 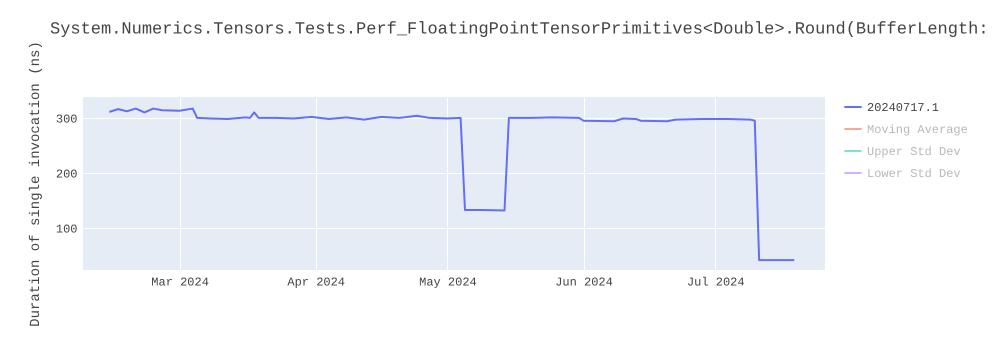 What do you see at coordinates (67, 229) in the screenshot?
I see `y-tick-label: 100` at bounding box center [67, 229].